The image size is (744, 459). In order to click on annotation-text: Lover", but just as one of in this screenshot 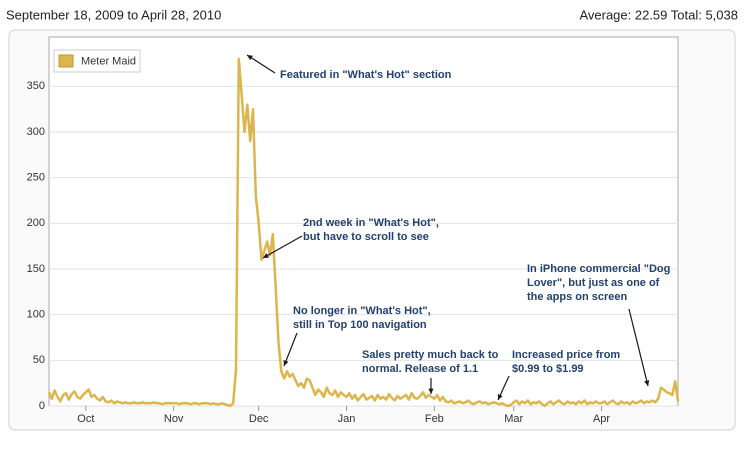, I will do `click(593, 283)`.